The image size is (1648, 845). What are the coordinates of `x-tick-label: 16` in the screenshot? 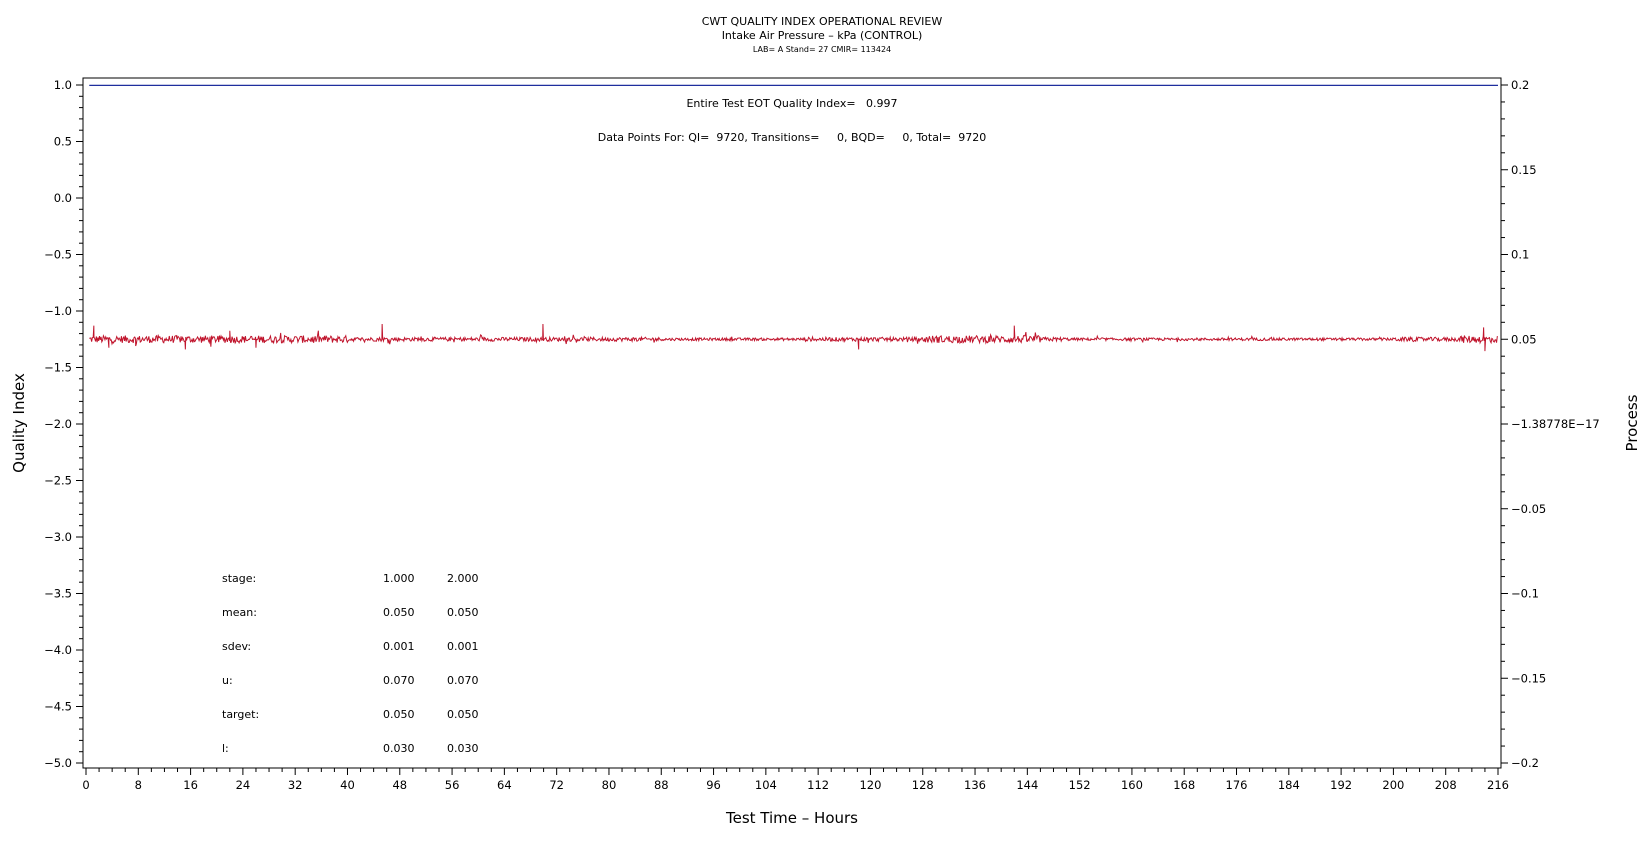 It's located at (190, 785).